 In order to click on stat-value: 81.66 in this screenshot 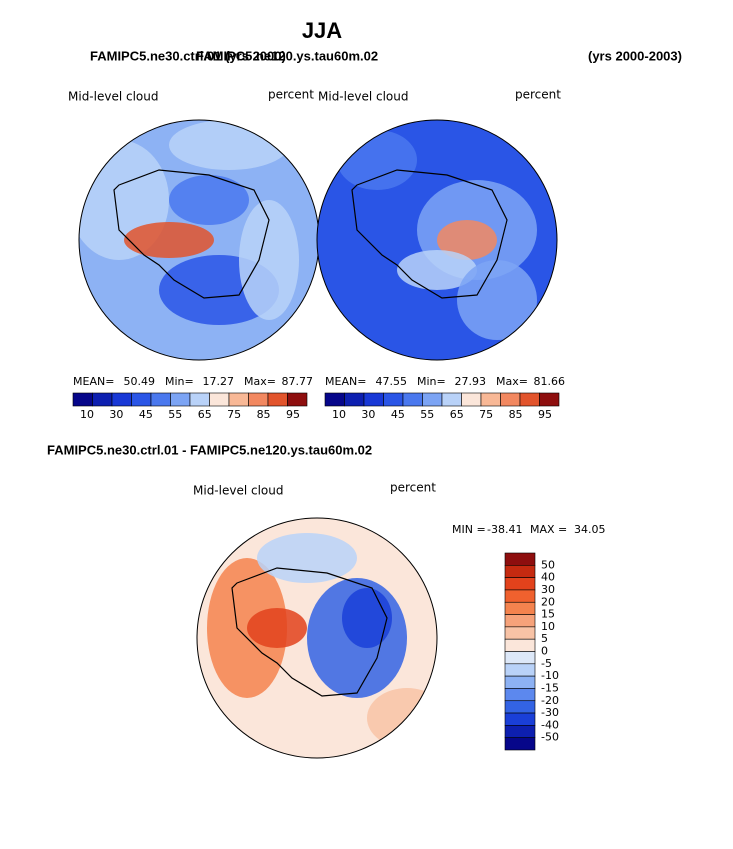, I will do `click(550, 381)`.